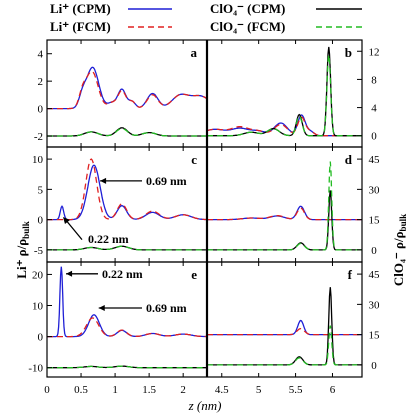 The width and height of the screenshot is (415, 415). What do you see at coordinates (259, 390) in the screenshot?
I see `x-tick-label: 5` at bounding box center [259, 390].